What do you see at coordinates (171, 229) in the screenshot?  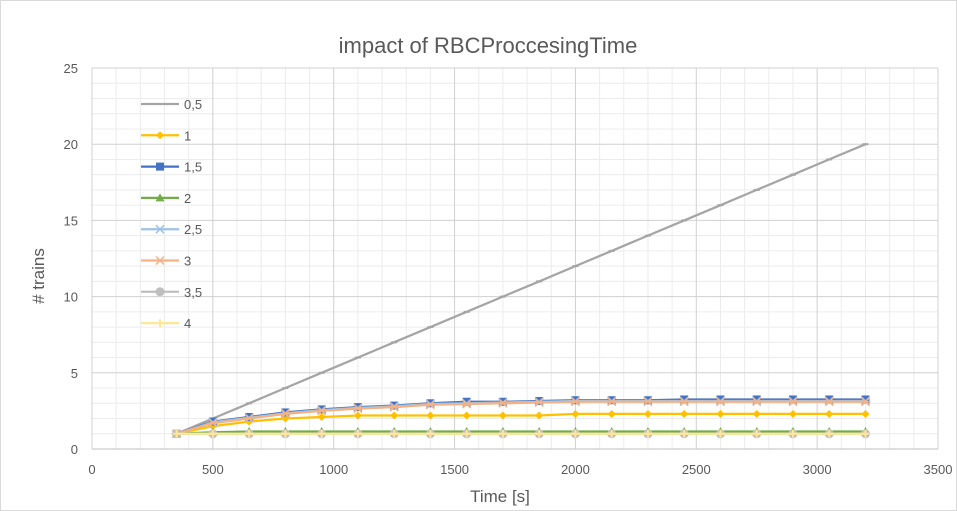 I see `legend-entry: 2,5` at bounding box center [171, 229].